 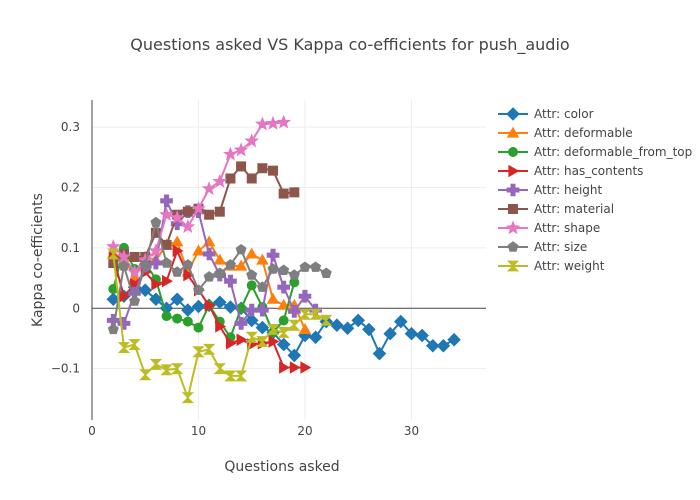 What do you see at coordinates (76, 308) in the screenshot?
I see `y-tick-label: 0` at bounding box center [76, 308].